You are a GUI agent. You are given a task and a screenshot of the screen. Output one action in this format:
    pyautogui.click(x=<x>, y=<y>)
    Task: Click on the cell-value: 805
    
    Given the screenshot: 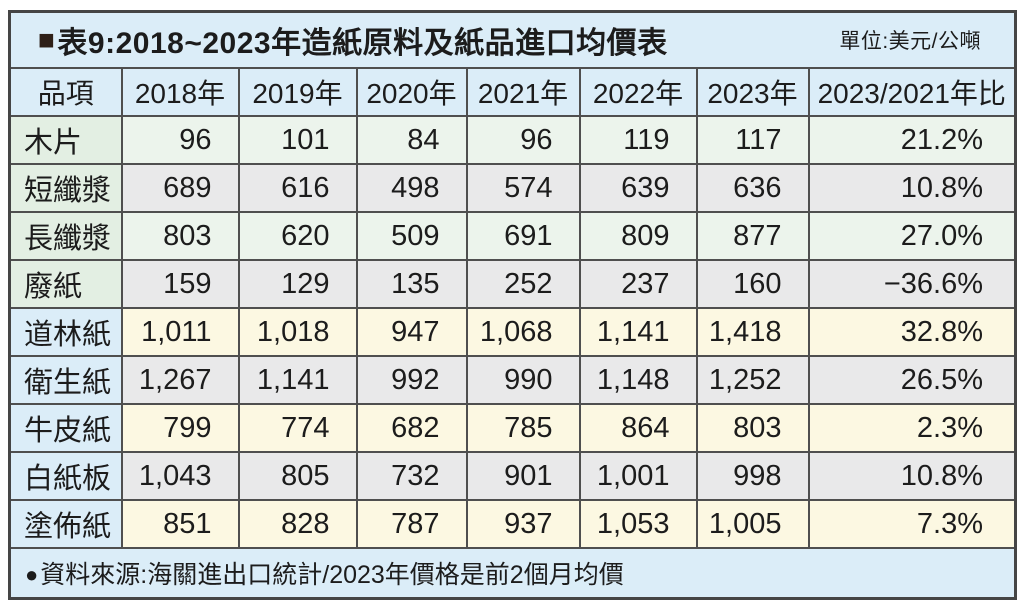 What is the action you would take?
    pyautogui.click(x=297, y=476)
    